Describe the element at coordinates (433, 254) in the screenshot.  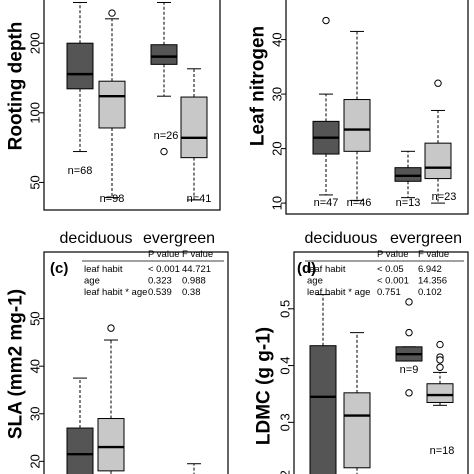
I see `panel-4-table-header: F value` at that location.